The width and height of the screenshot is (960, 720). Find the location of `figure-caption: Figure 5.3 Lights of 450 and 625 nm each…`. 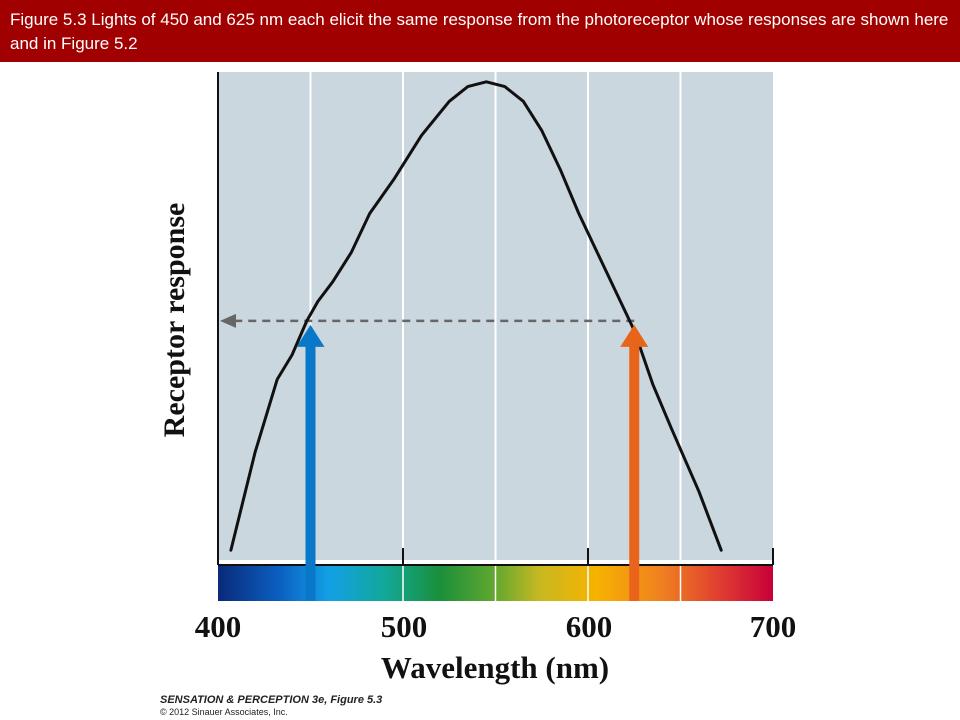

figure-caption: Figure 5.3 Lights of 450 and 625 nm each… is located at coordinates (479, 31).